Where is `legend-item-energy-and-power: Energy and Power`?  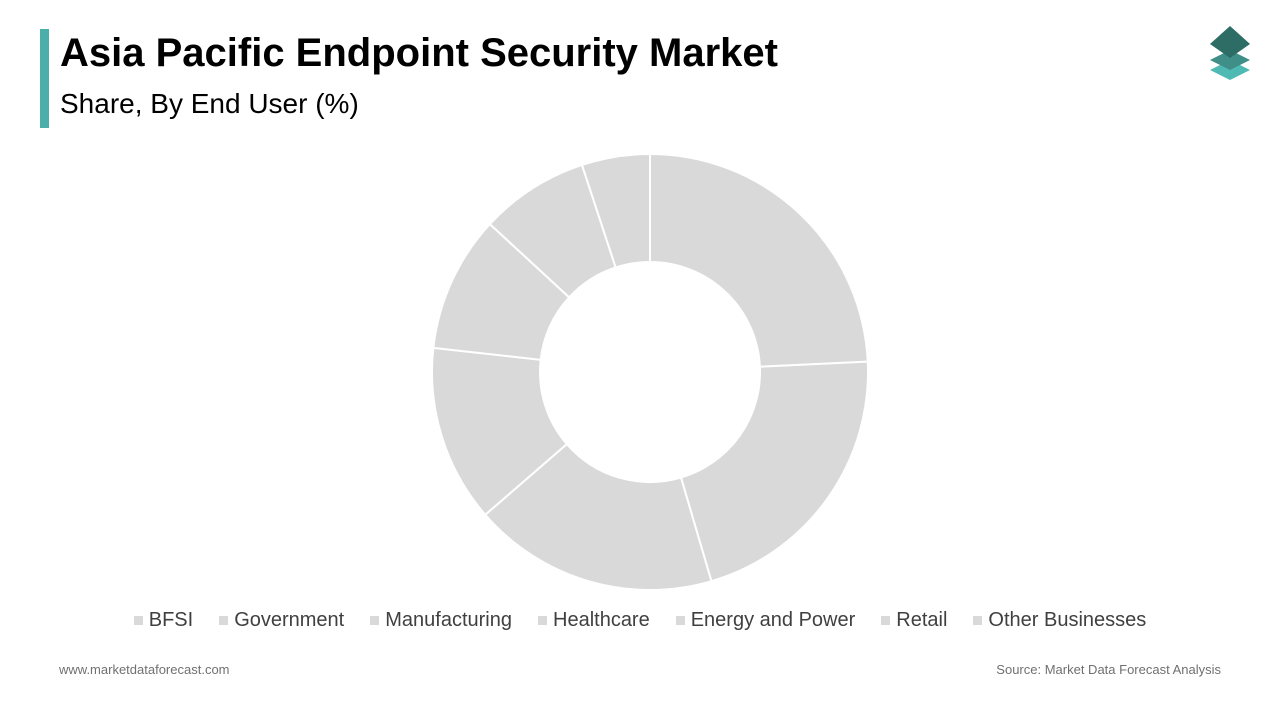
legend-item-energy-and-power: Energy and Power is located at coordinates (765, 620).